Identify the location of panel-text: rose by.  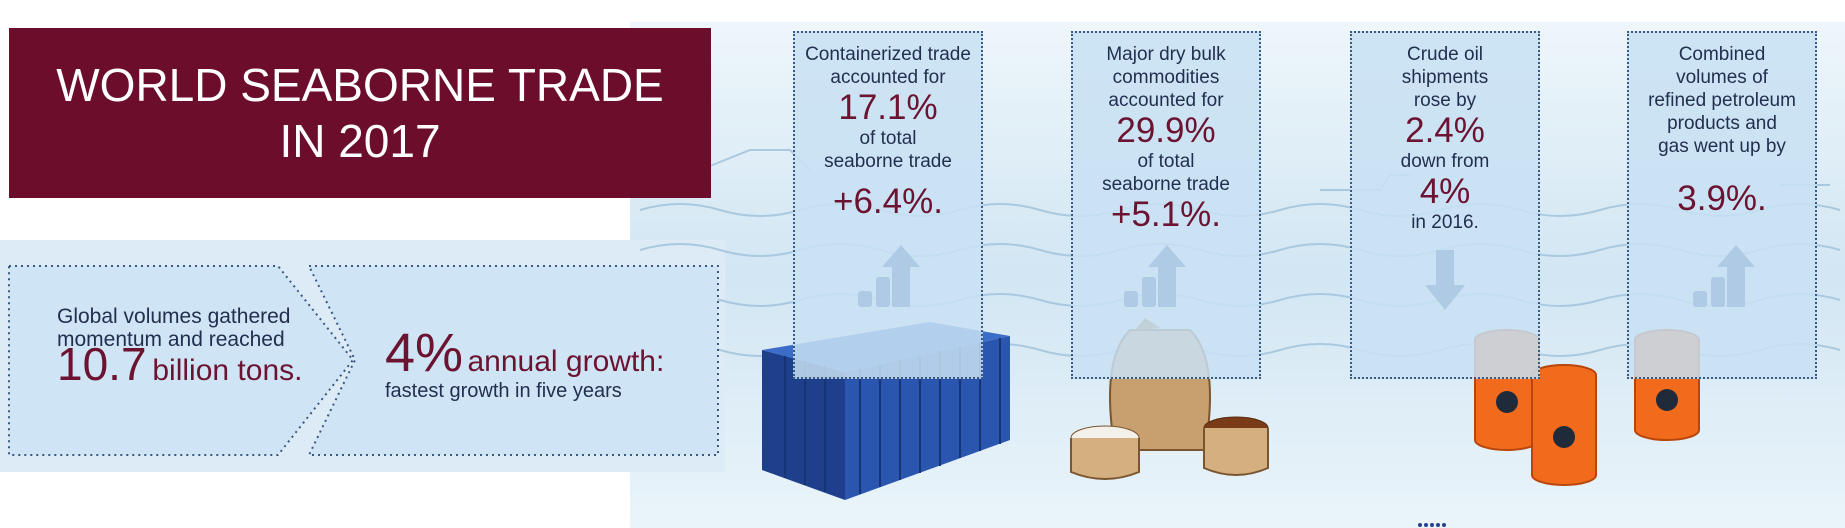
(1445, 100).